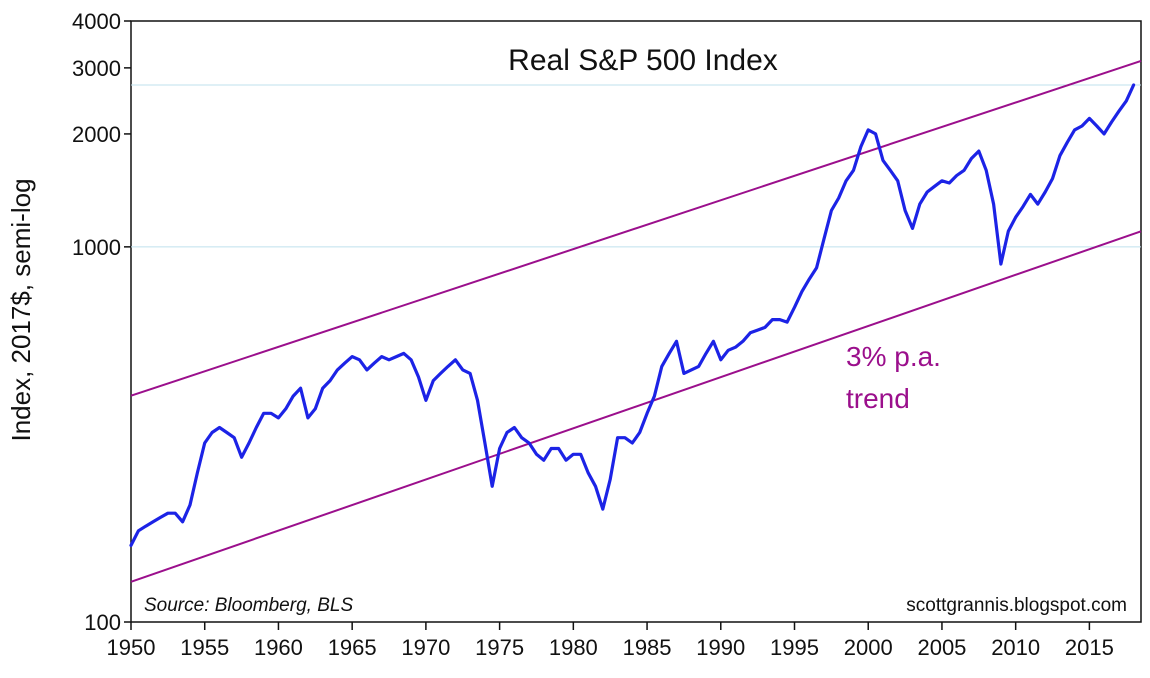 The height and width of the screenshot is (678, 1150). I want to click on x-tick-label: 1995, so click(794, 647).